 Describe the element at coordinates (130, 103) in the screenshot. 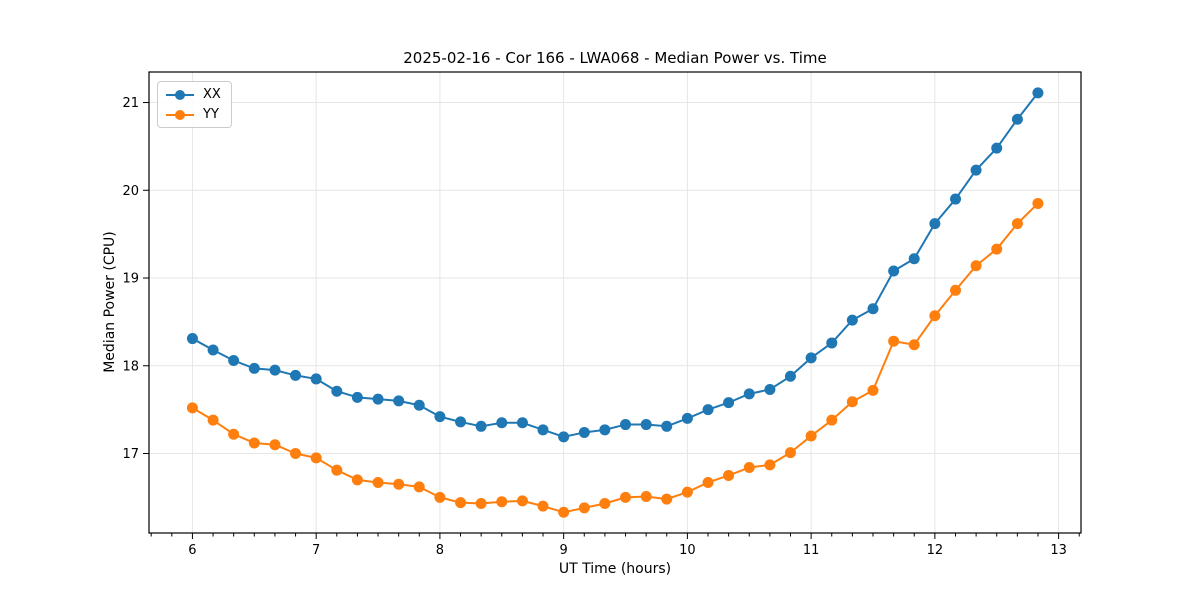

I see `y-tick-label: 21` at that location.